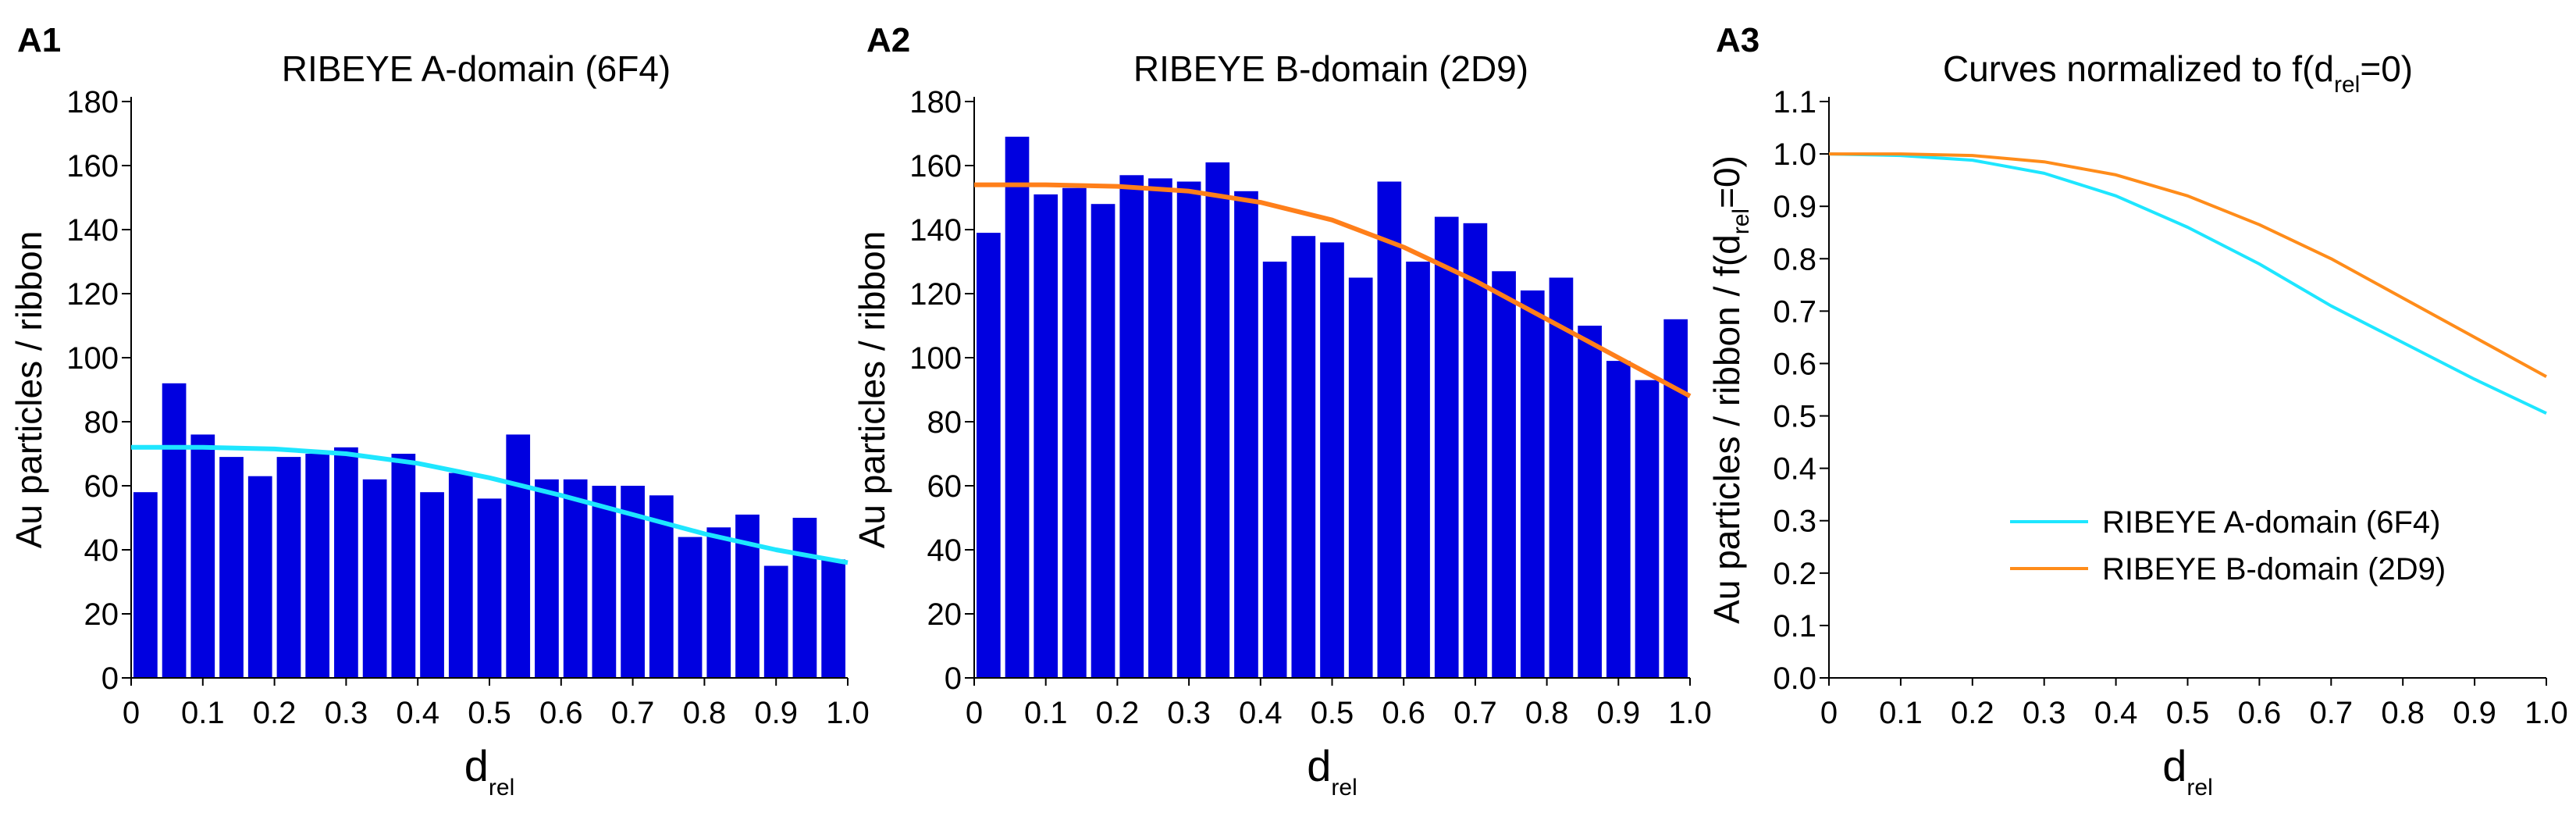  Describe the element at coordinates (2274, 569) in the screenshot. I see `legend-entry: RIBEYE B-domain (2D9)` at that location.